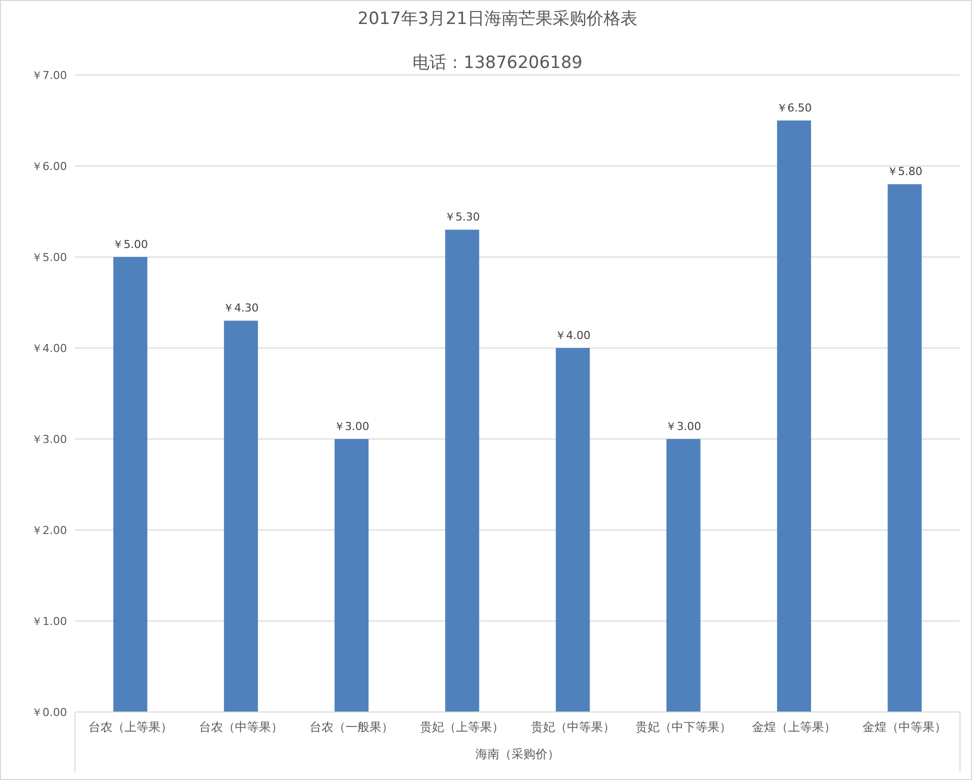  I want to click on x-axis-title: 海南（采购价）, so click(518, 754).